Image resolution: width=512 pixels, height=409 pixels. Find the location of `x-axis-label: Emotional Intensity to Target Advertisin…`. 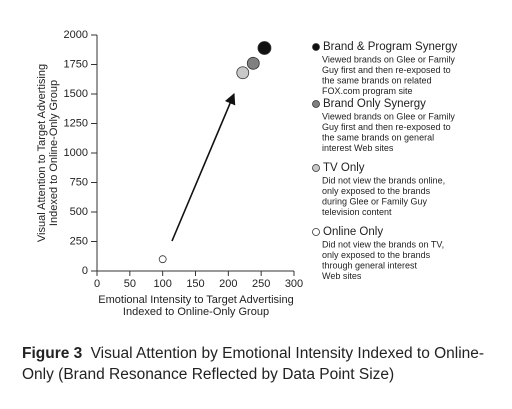

x-axis-label: Emotional Intensity to Target Advertisin… is located at coordinates (195, 300).